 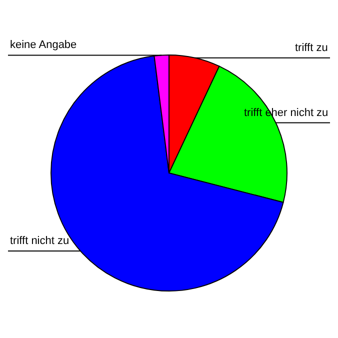 I want to click on slice-label: trifft zu, so click(x=311, y=48).